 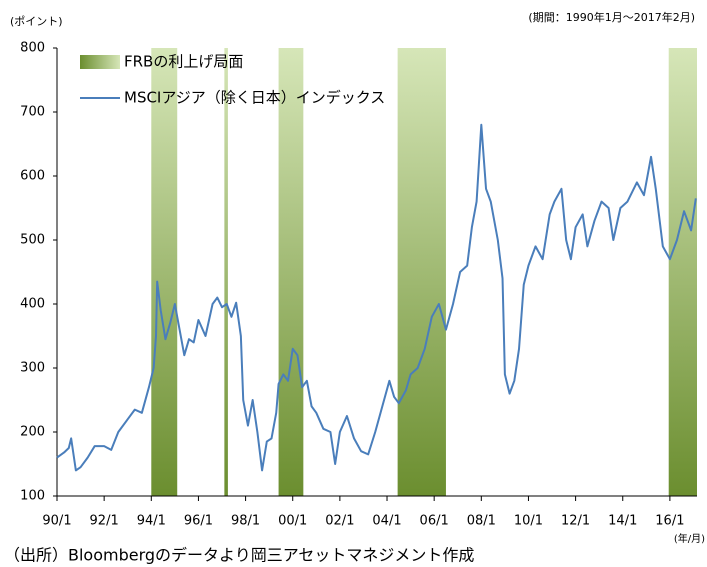 What do you see at coordinates (386, 521) in the screenshot?
I see `x-tick-label: 04/1` at bounding box center [386, 521].